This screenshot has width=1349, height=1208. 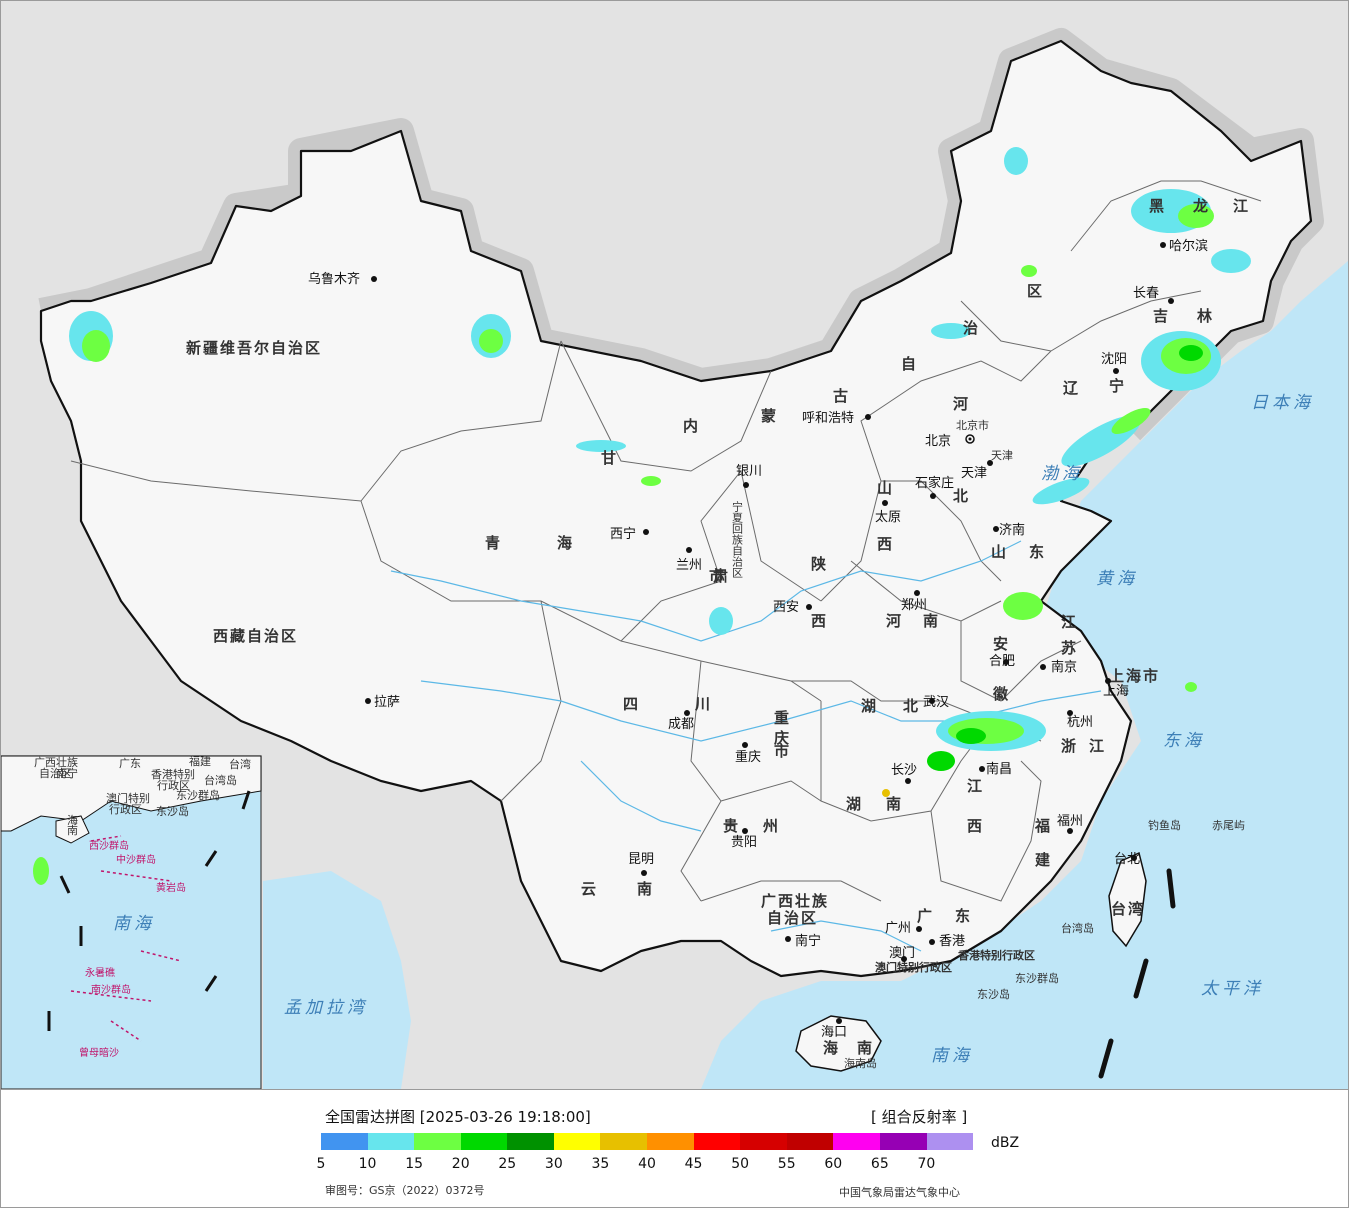 What do you see at coordinates (879, 1164) in the screenshot?
I see `tick-label-65: 65` at bounding box center [879, 1164].